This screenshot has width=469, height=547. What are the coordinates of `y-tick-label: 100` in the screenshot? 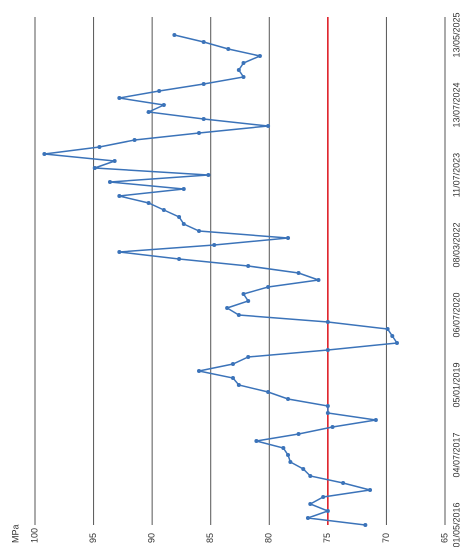 It's located at (34, 535).